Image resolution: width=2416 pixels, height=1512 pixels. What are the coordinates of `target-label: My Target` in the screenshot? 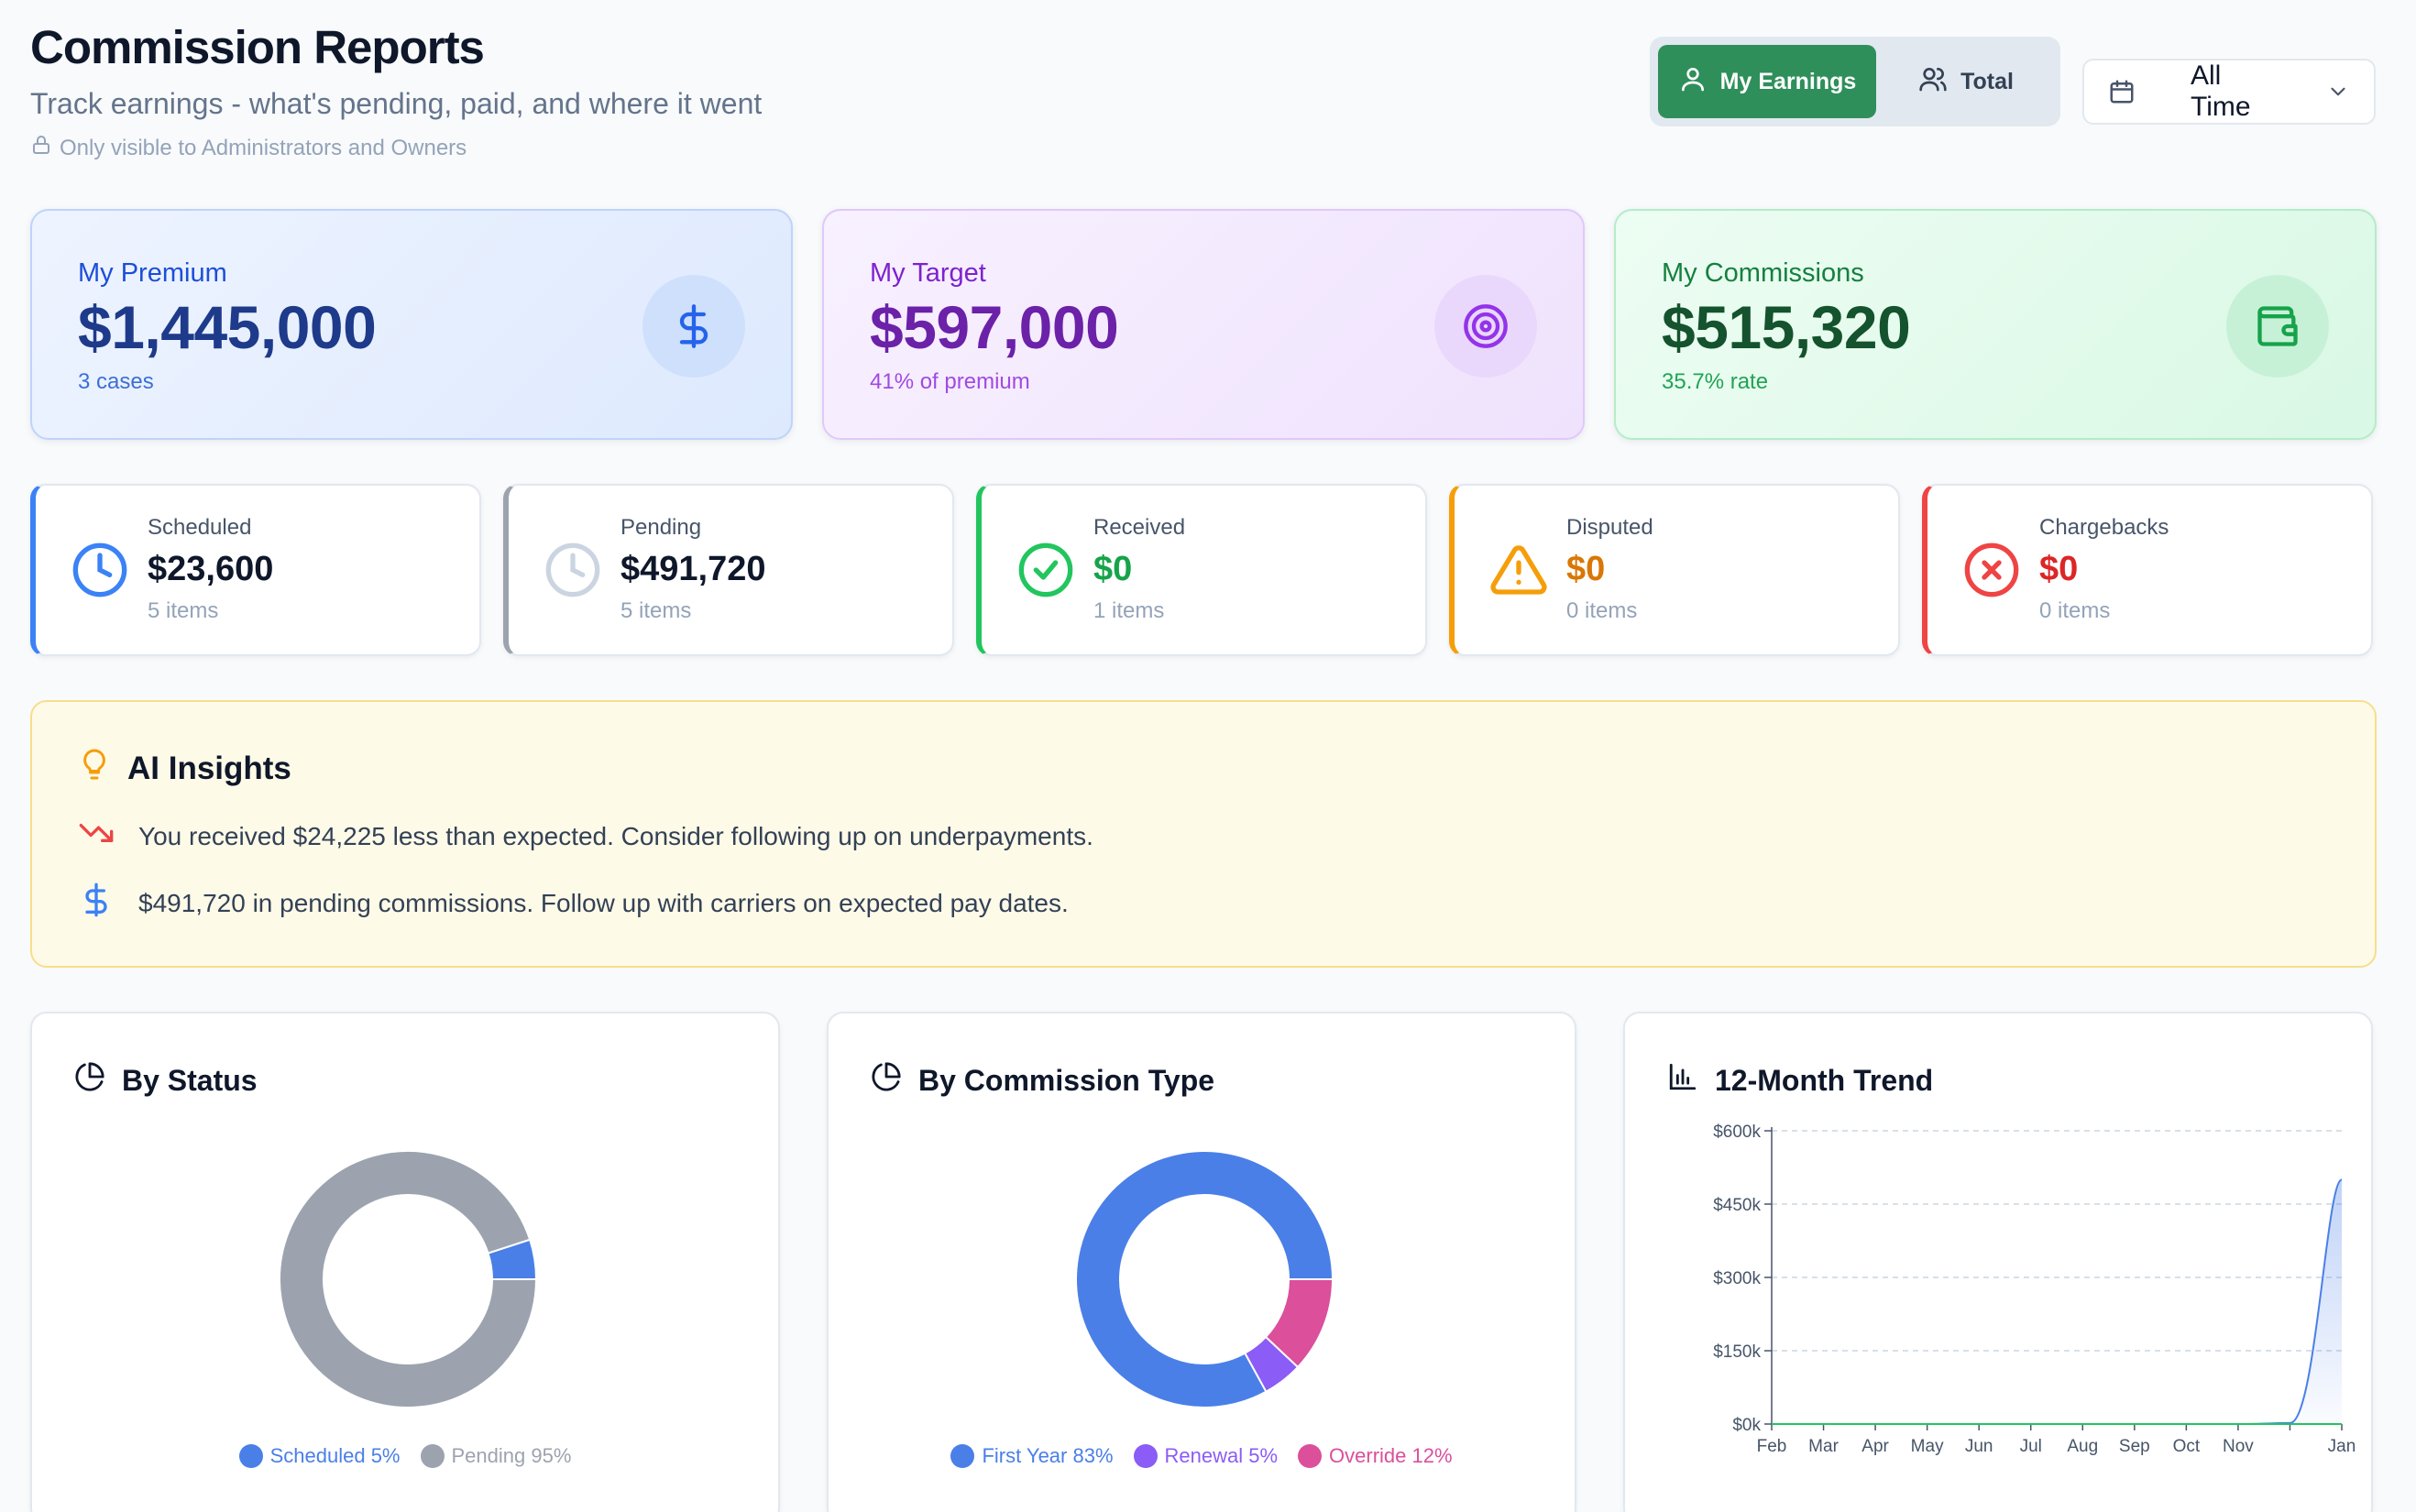 It's located at (928, 273).